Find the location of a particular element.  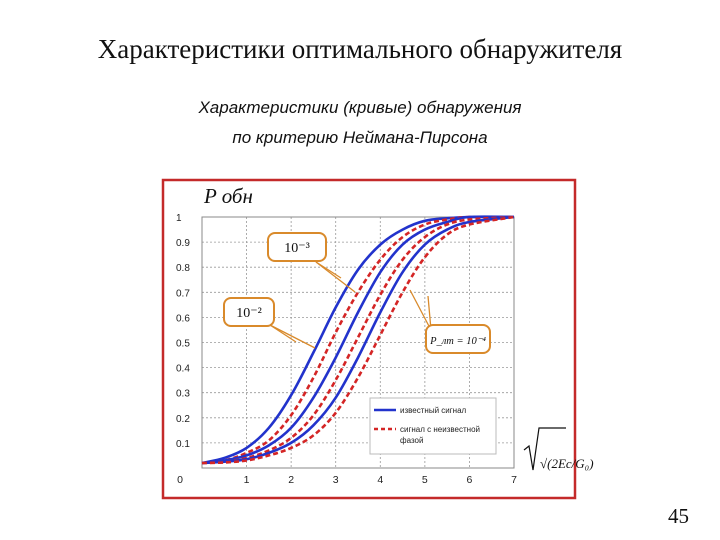

x-axis-ticks: 0 1 2 3 4 5 6 7 is located at coordinates (347, 480).